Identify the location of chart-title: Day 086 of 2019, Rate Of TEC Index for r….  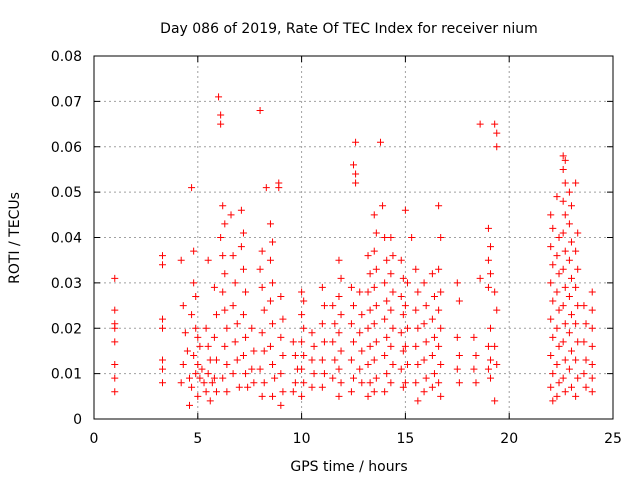
(349, 29).